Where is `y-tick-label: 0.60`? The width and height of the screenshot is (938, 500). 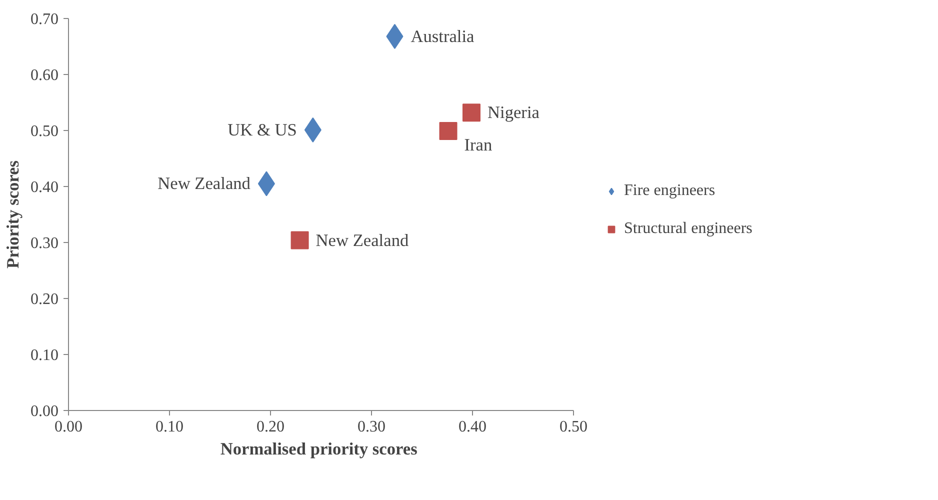 y-tick-label: 0.60 is located at coordinates (44, 75).